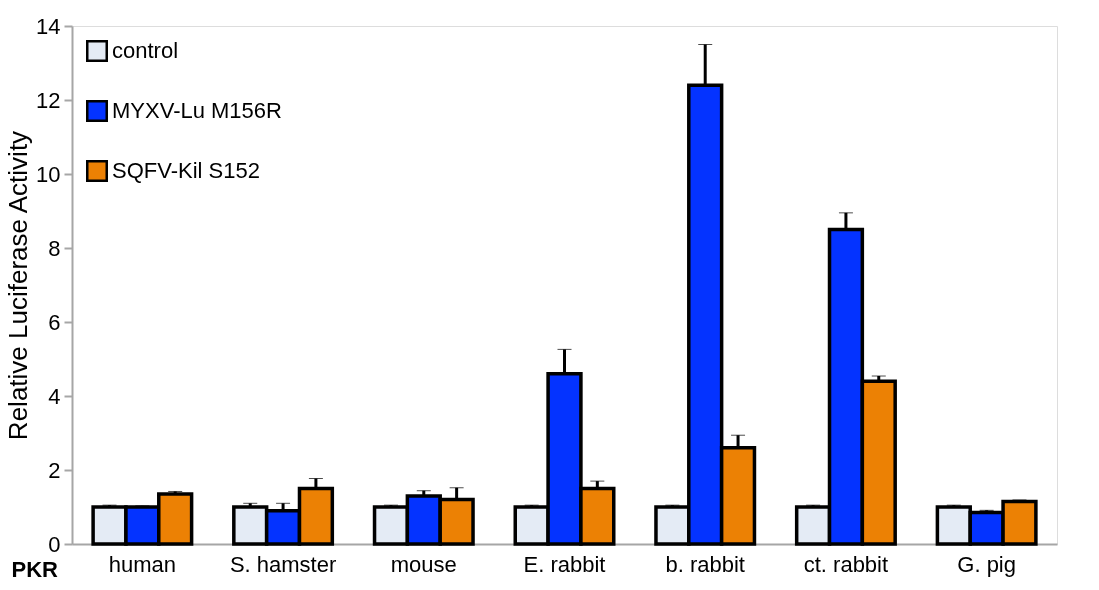  What do you see at coordinates (54, 248) in the screenshot?
I see `y-tick-label: 8` at bounding box center [54, 248].